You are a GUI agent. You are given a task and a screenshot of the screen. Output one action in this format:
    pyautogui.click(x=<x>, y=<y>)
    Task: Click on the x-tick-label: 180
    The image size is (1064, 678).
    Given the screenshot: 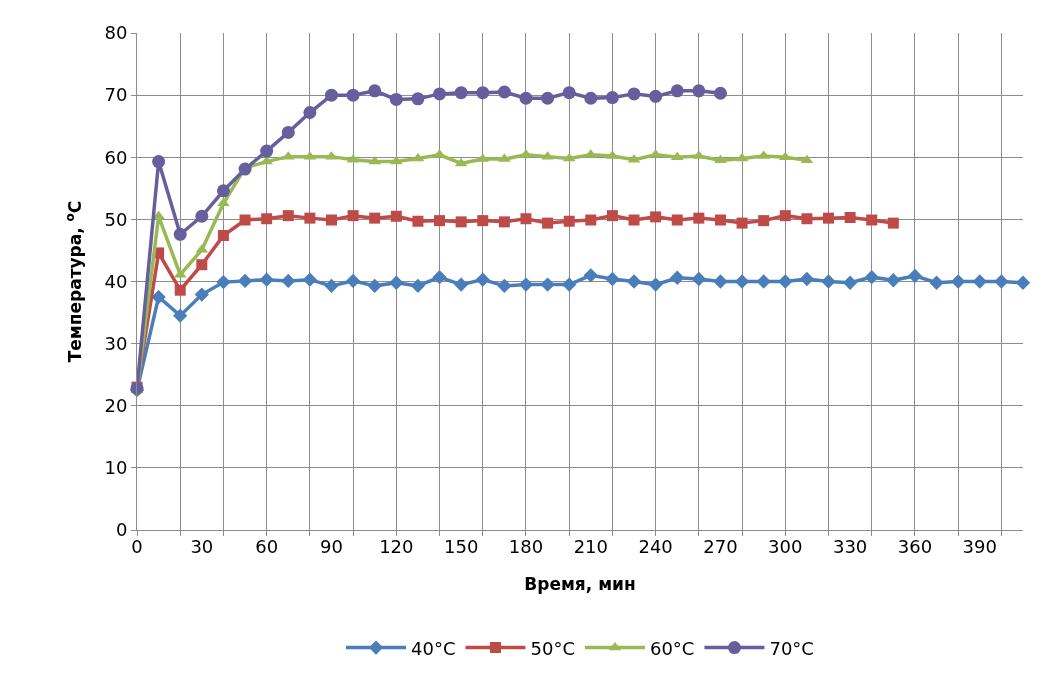 What is the action you would take?
    pyautogui.click(x=526, y=546)
    